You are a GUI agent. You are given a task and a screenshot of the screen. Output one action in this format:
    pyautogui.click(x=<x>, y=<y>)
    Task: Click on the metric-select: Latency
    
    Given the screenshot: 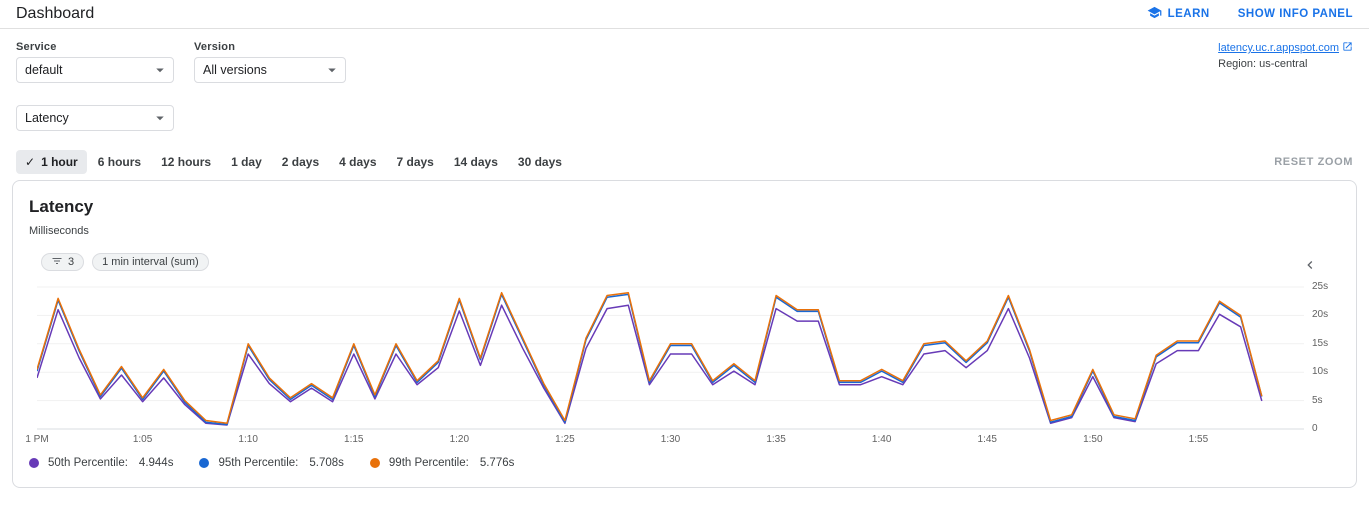 What is the action you would take?
    pyautogui.click(x=95, y=118)
    